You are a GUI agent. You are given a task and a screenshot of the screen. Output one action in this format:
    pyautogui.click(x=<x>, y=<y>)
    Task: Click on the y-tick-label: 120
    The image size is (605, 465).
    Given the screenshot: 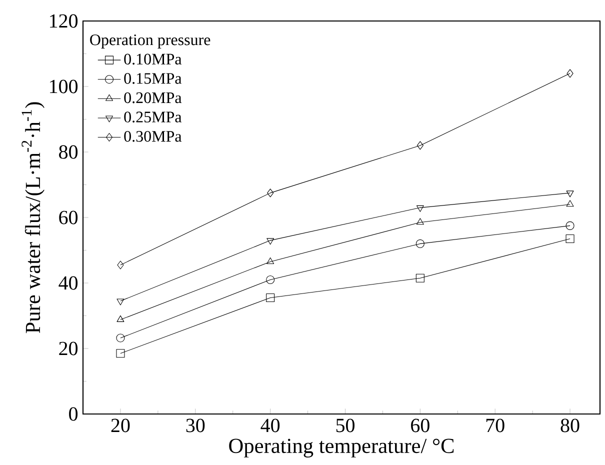 What is the action you would take?
    pyautogui.click(x=64, y=21)
    